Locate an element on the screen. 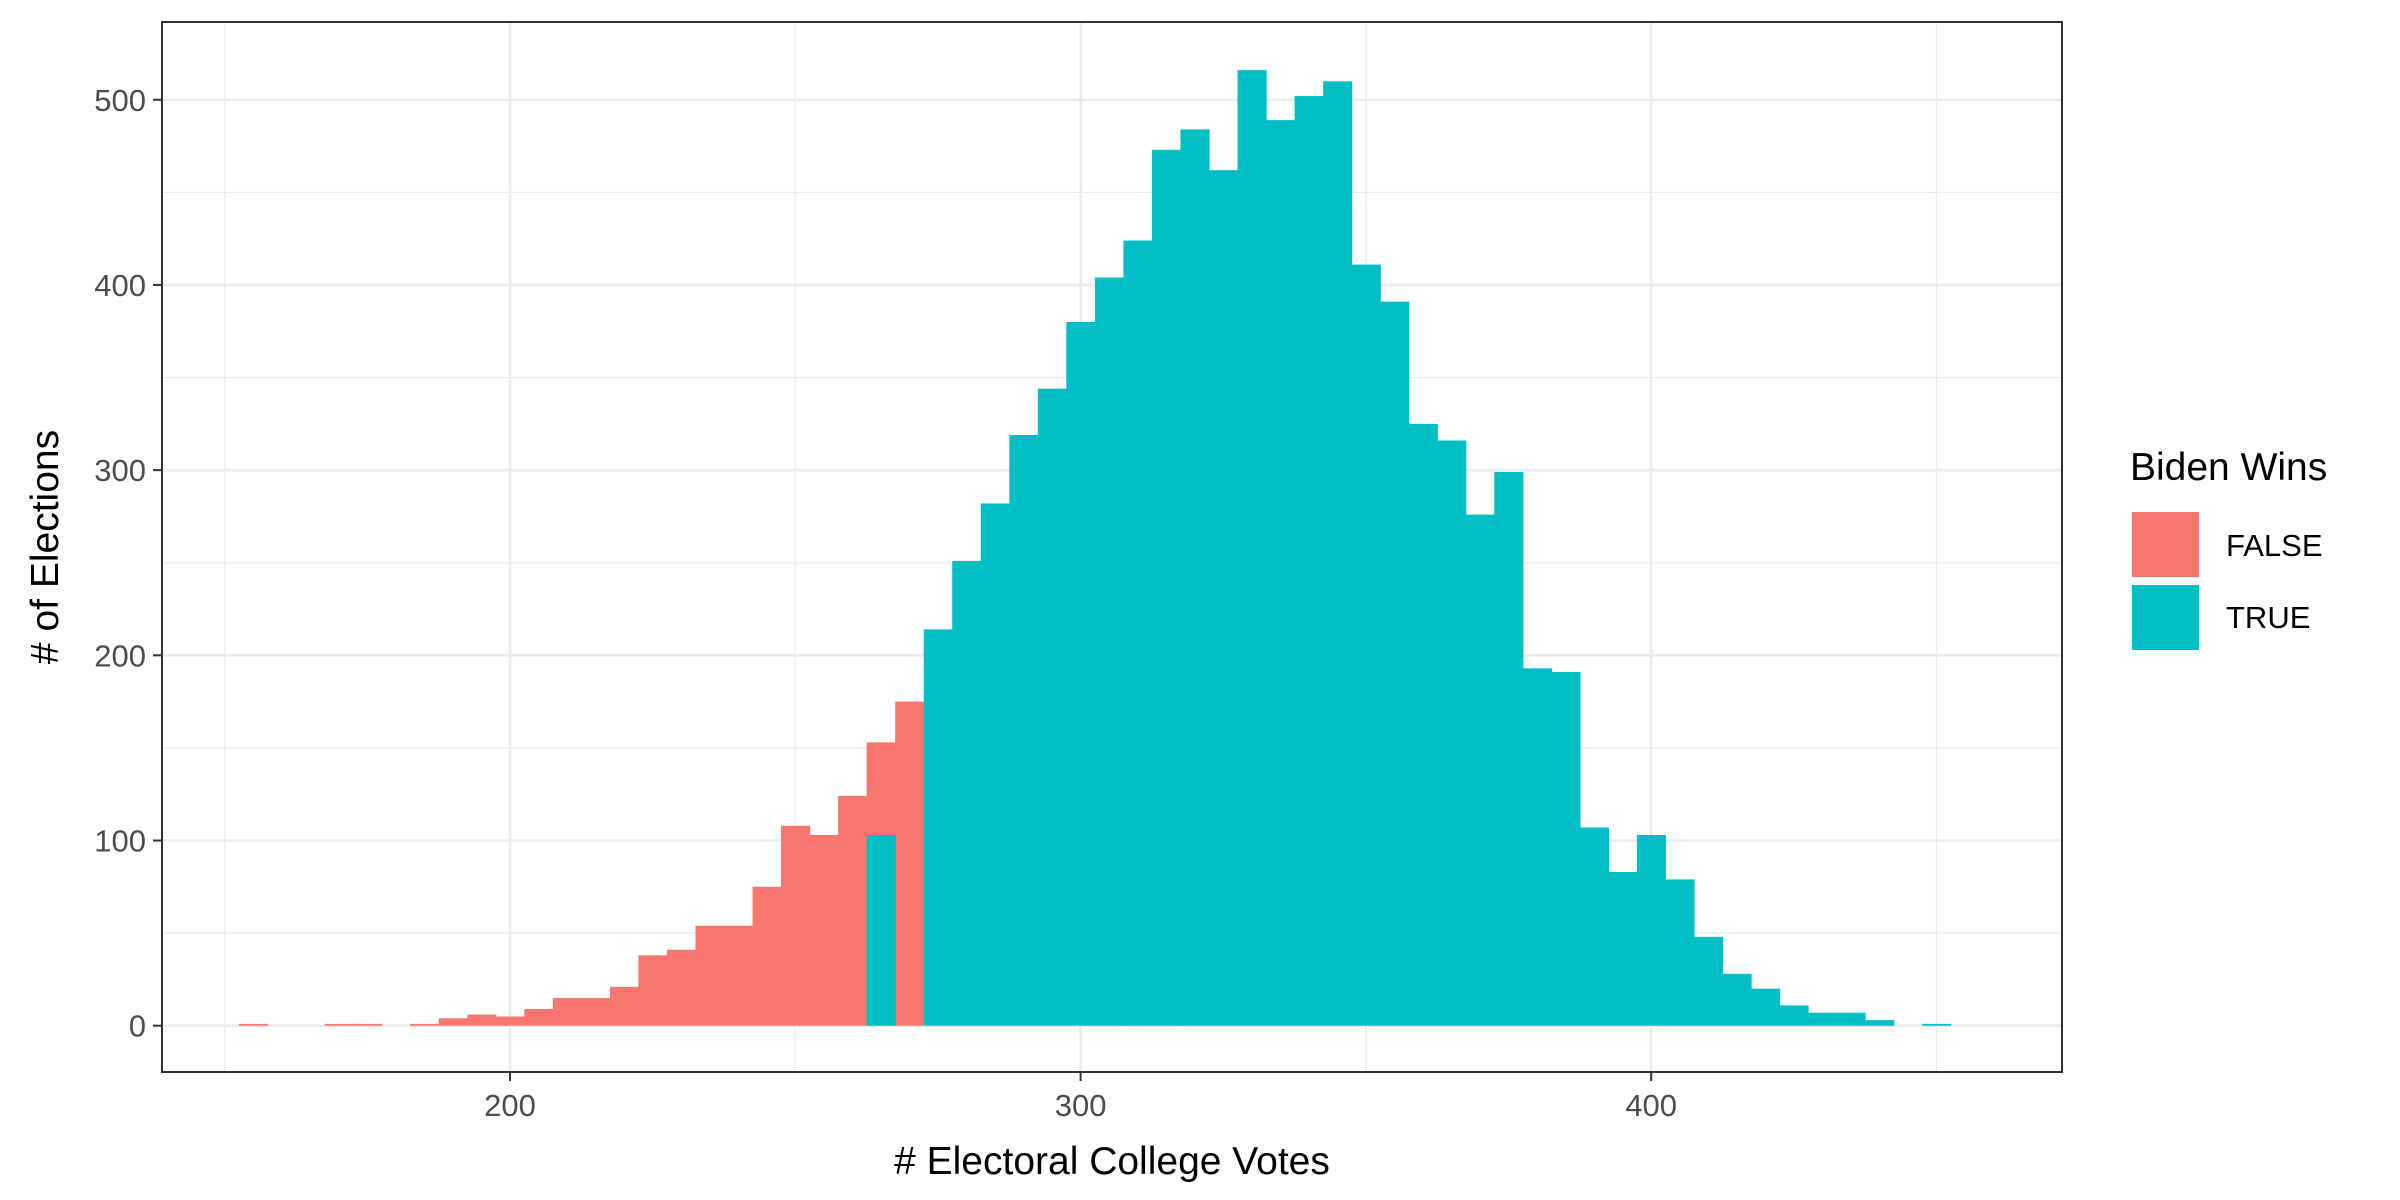 The image size is (2400, 1200). y-axis-title: # of Elections is located at coordinates (45, 547).